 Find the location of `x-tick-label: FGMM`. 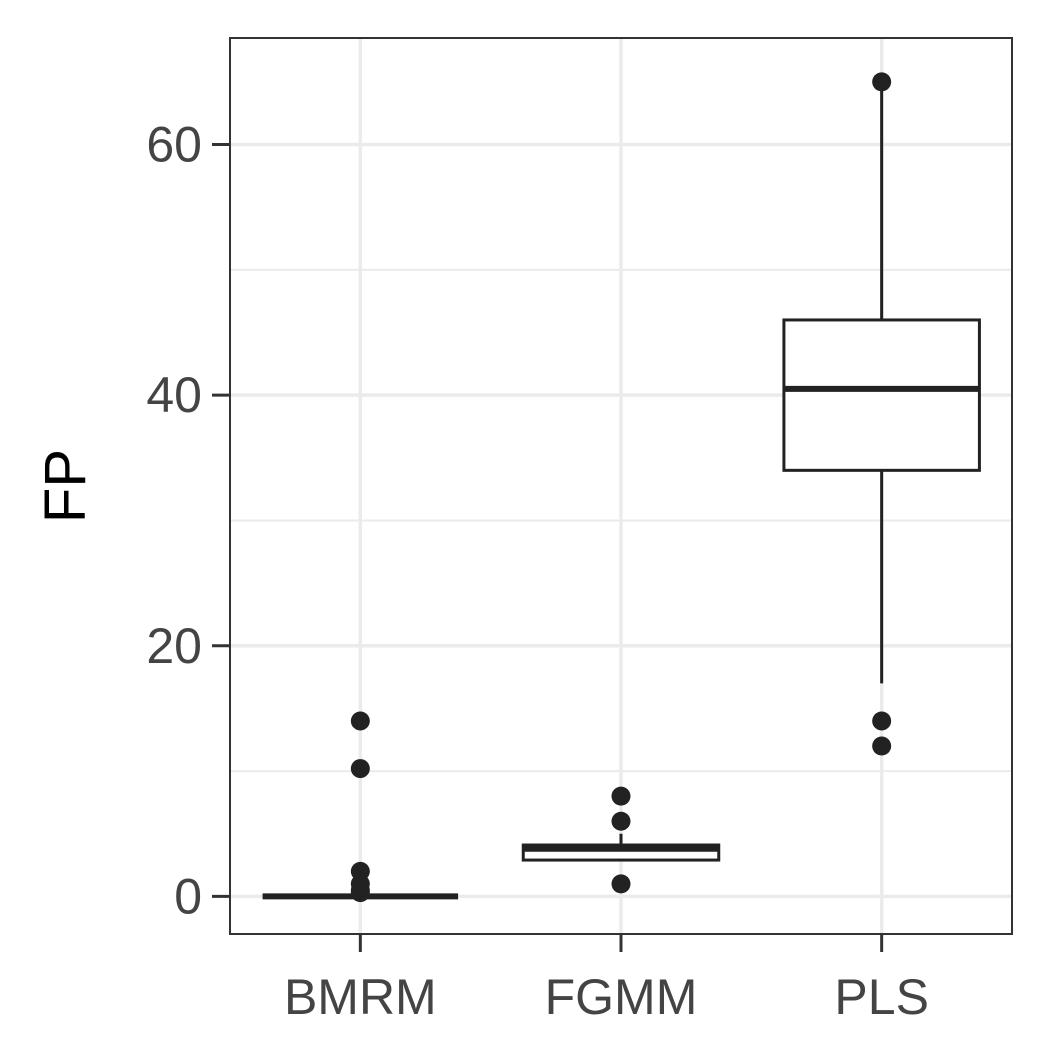

x-tick-label: FGMM is located at coordinates (621, 997).